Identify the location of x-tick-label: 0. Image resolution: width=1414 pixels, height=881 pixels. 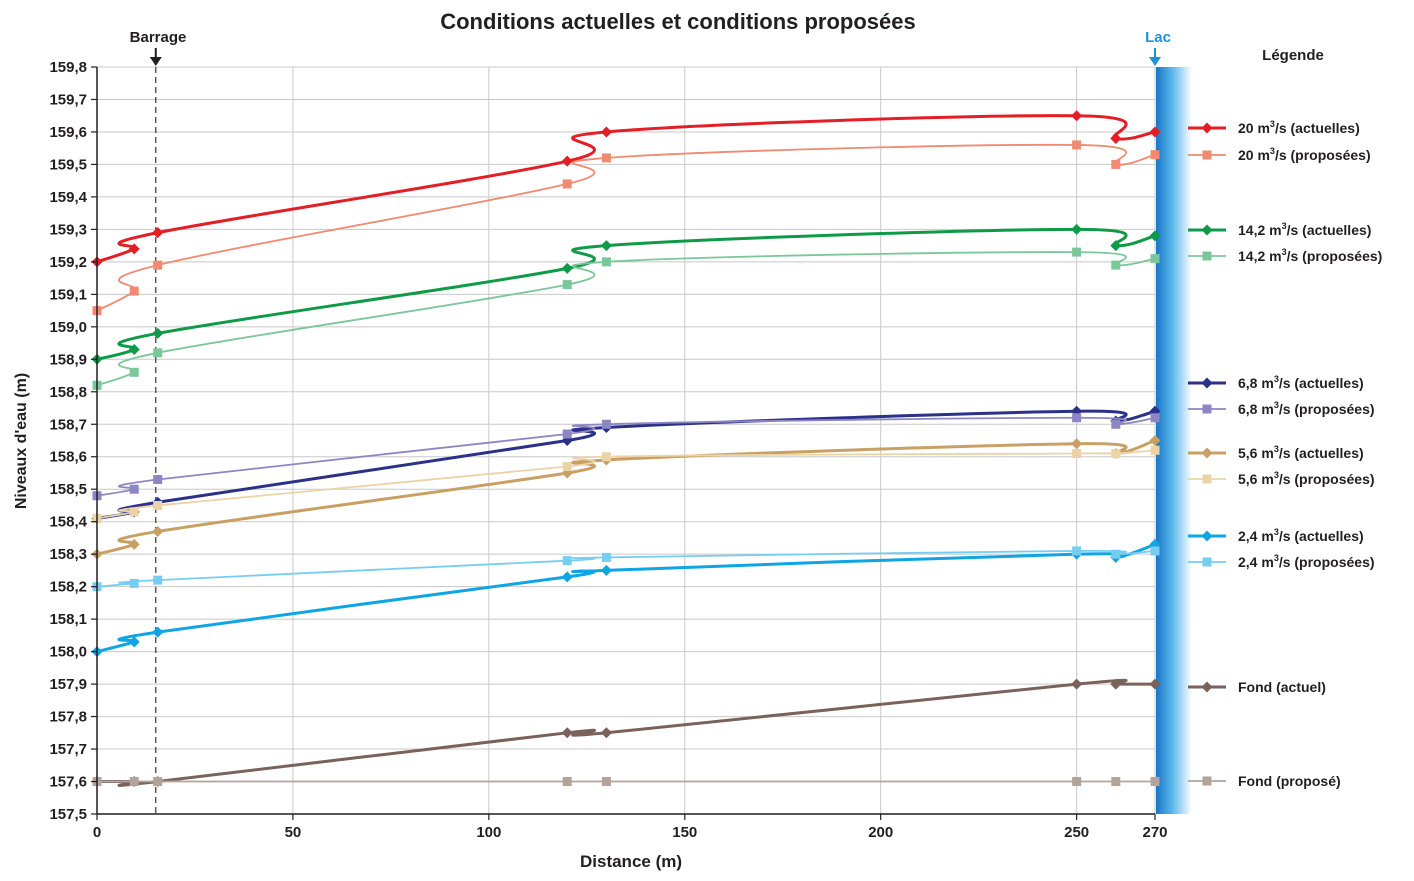
(97, 832).